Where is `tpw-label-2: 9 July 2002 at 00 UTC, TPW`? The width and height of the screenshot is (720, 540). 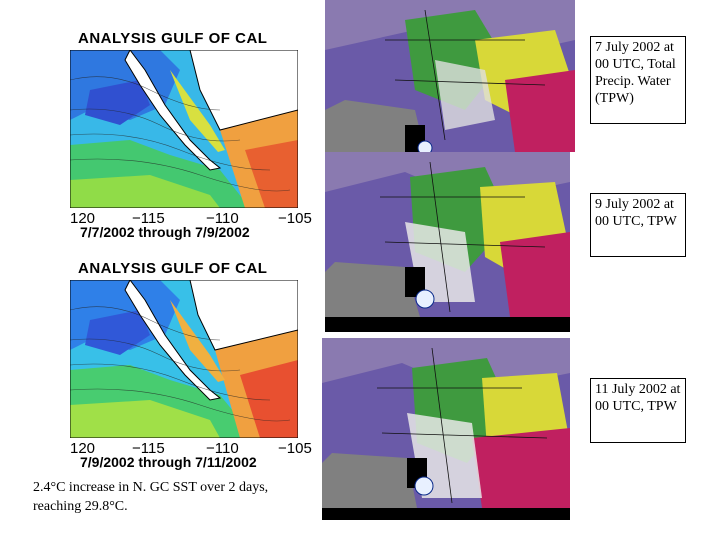 tpw-label-2: 9 July 2002 at 00 UTC, TPW is located at coordinates (638, 225).